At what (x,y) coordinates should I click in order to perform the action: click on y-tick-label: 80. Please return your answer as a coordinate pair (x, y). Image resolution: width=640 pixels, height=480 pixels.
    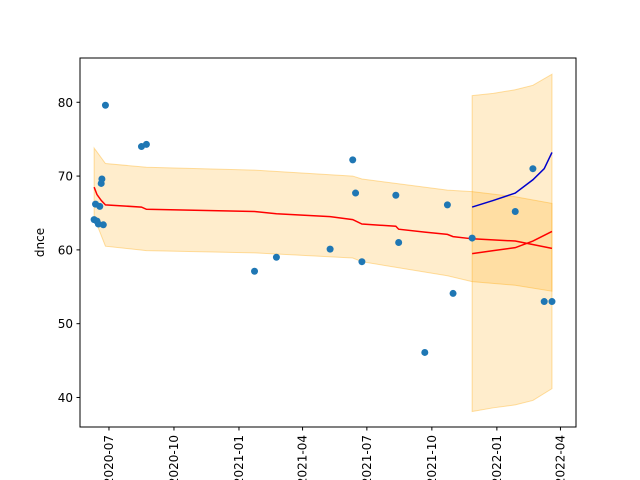
    Looking at the image, I should click on (65, 103).